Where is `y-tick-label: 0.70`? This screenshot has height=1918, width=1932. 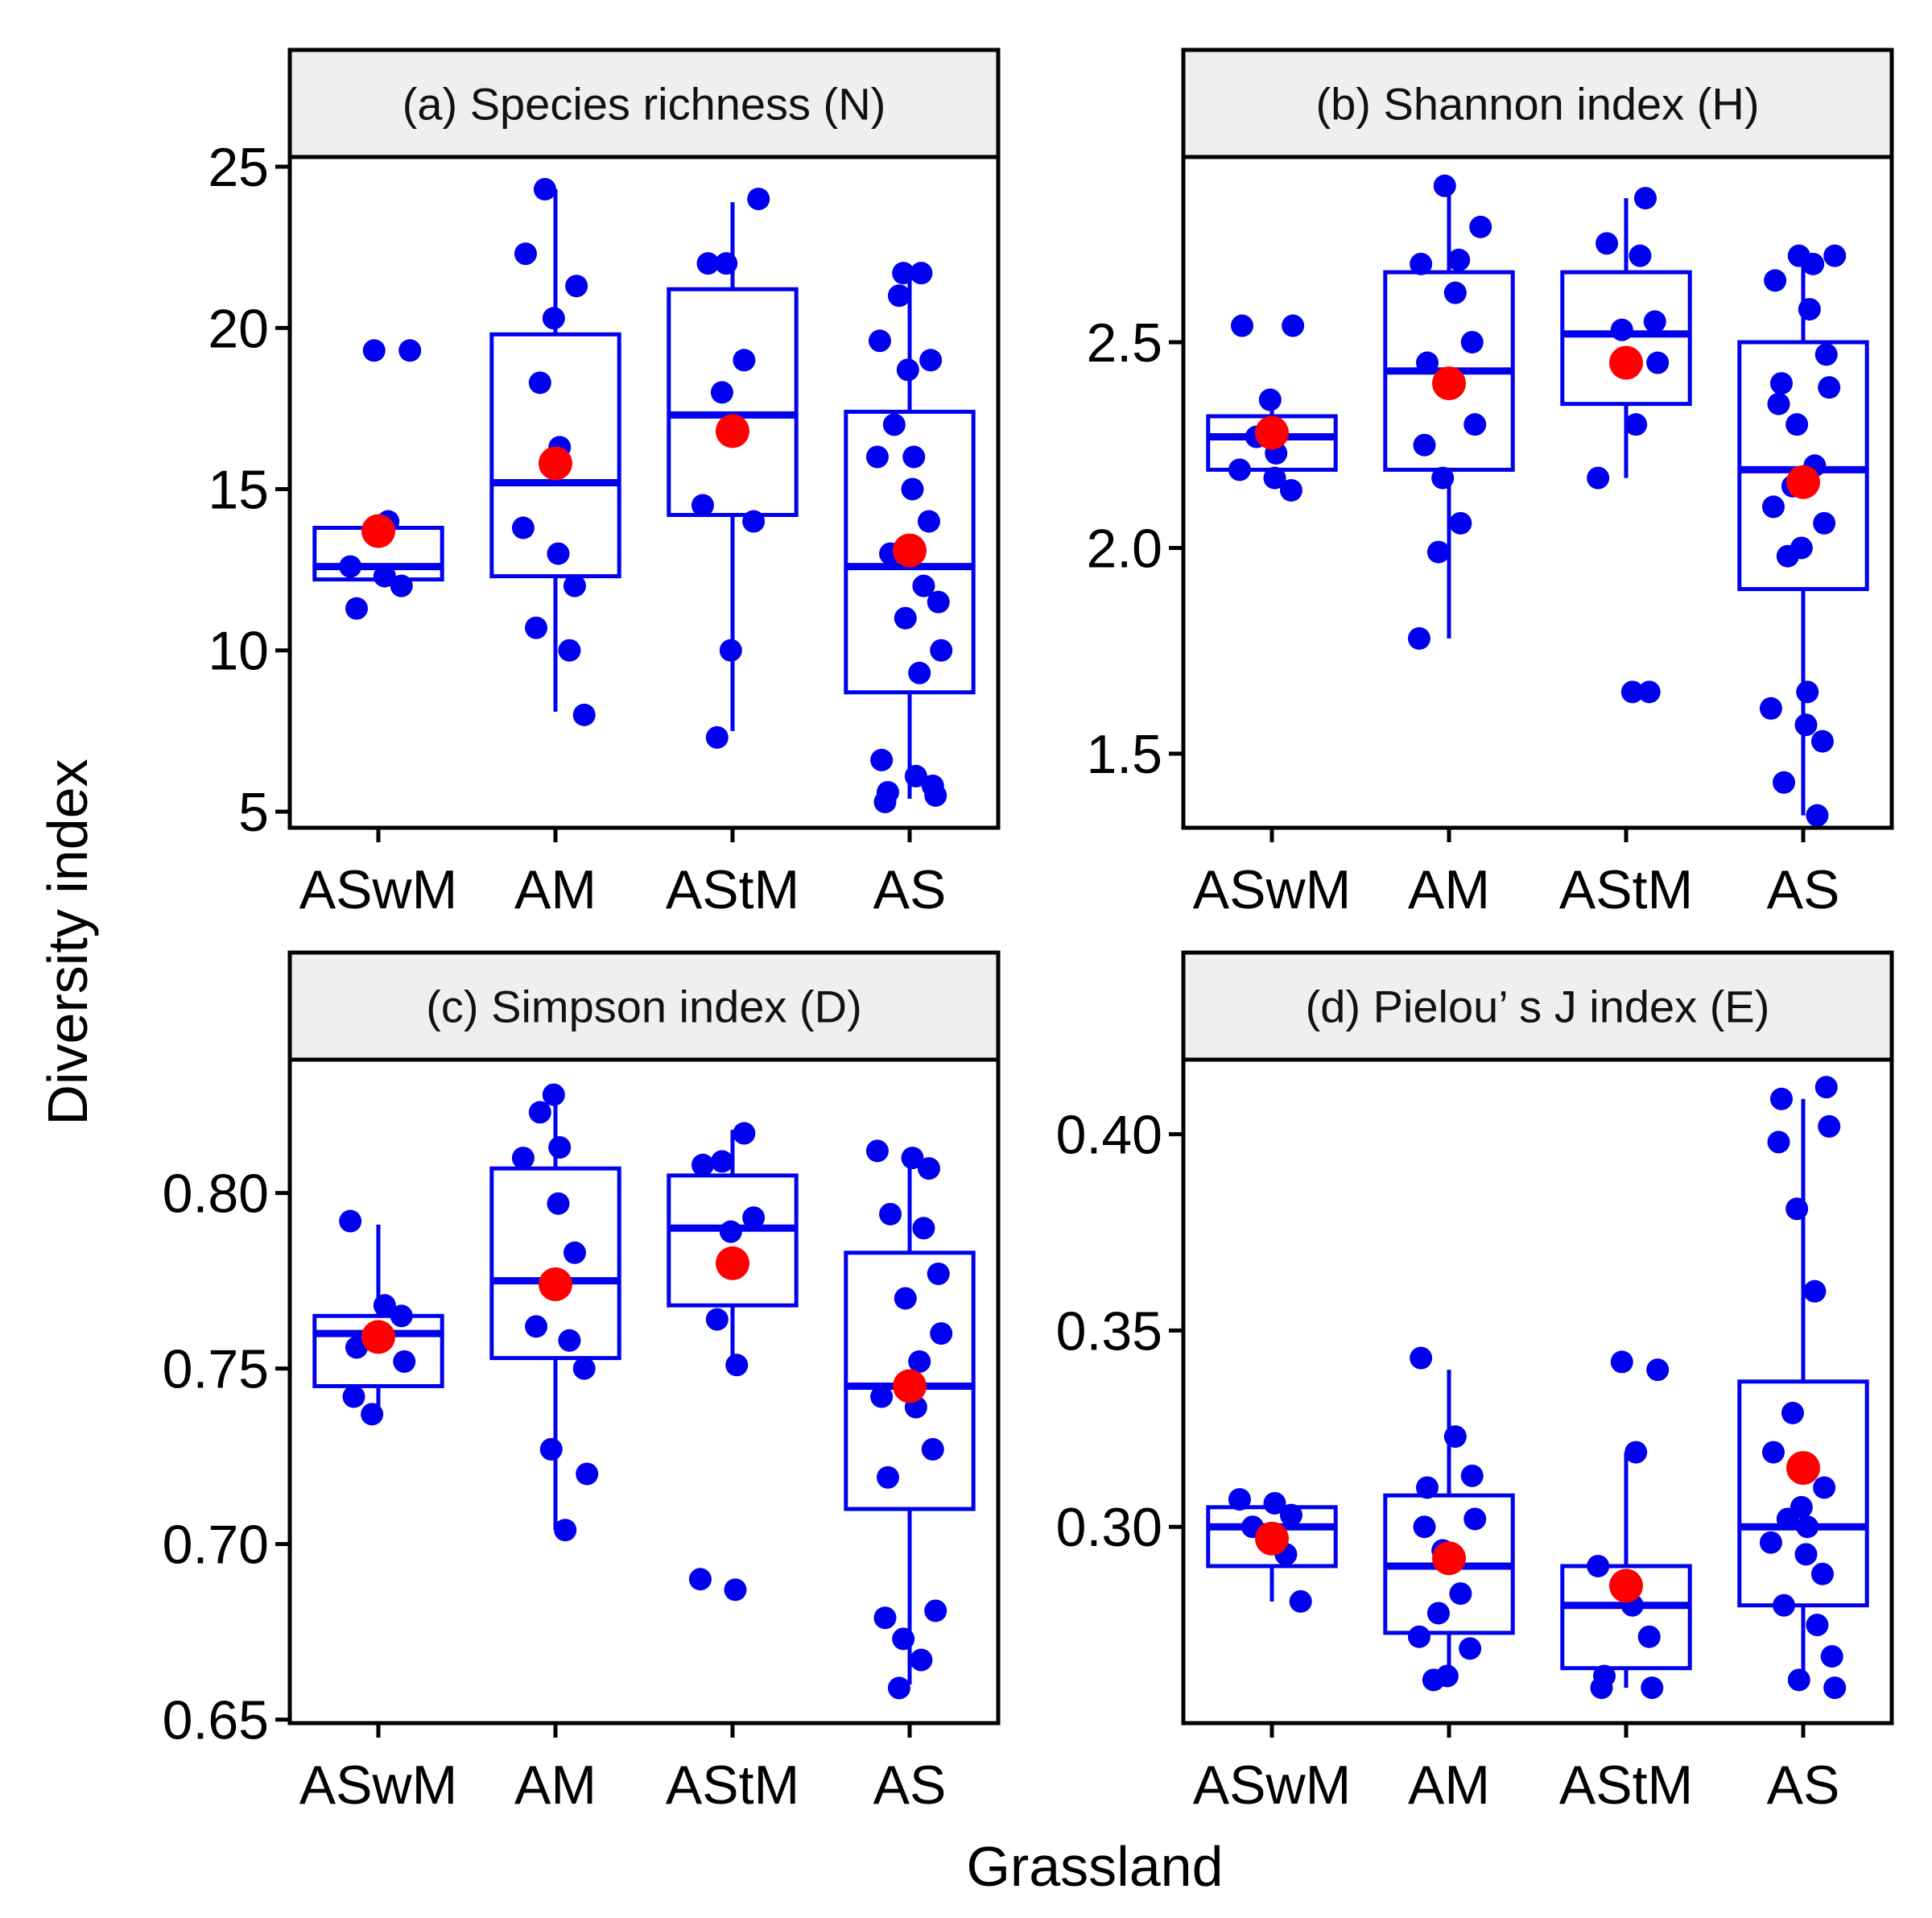
y-tick-label: 0.70 is located at coordinates (216, 1545).